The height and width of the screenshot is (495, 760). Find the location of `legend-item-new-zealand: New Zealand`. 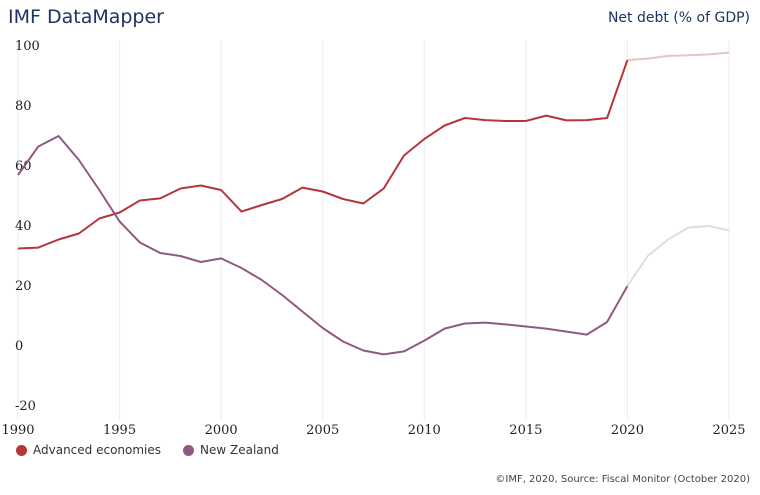

legend-item-new-zealand: New Zealand is located at coordinates (231, 450).